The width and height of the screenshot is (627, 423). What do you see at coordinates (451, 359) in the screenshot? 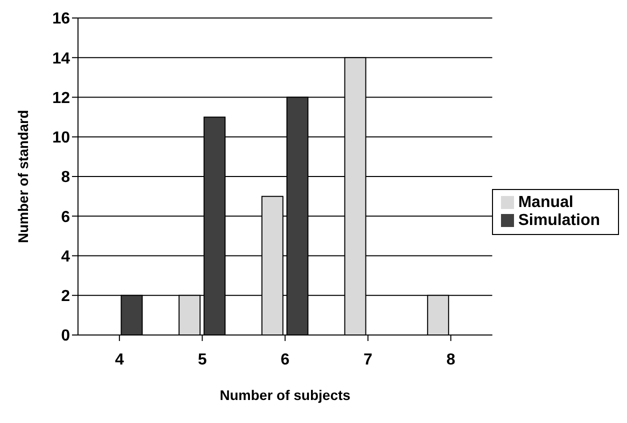
I see `x-tick-label: 8` at bounding box center [451, 359].